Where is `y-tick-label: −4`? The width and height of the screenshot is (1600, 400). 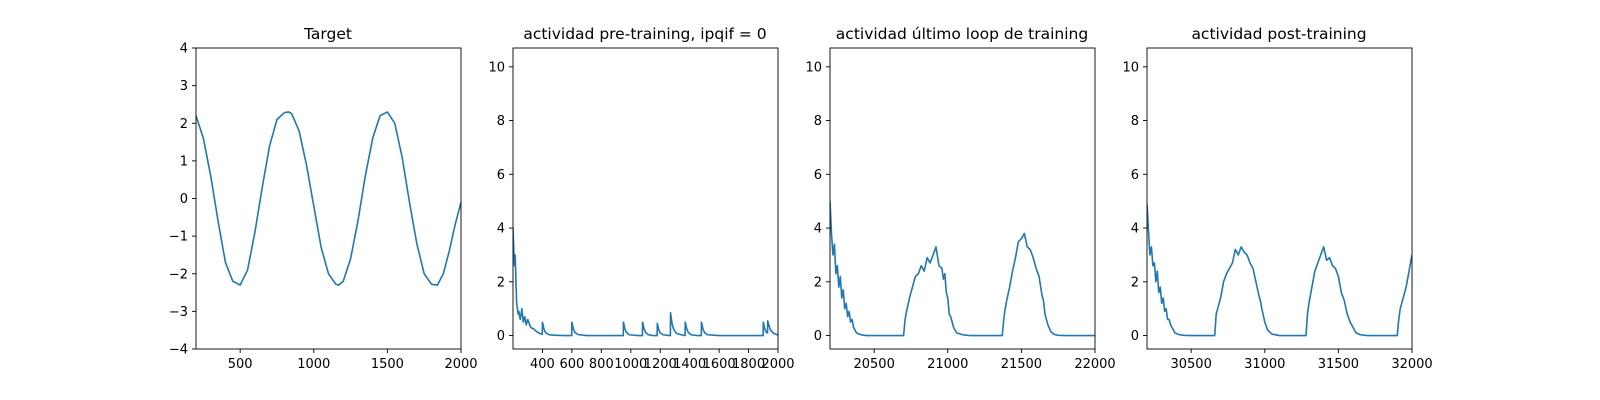 y-tick-label: −4 is located at coordinates (178, 350).